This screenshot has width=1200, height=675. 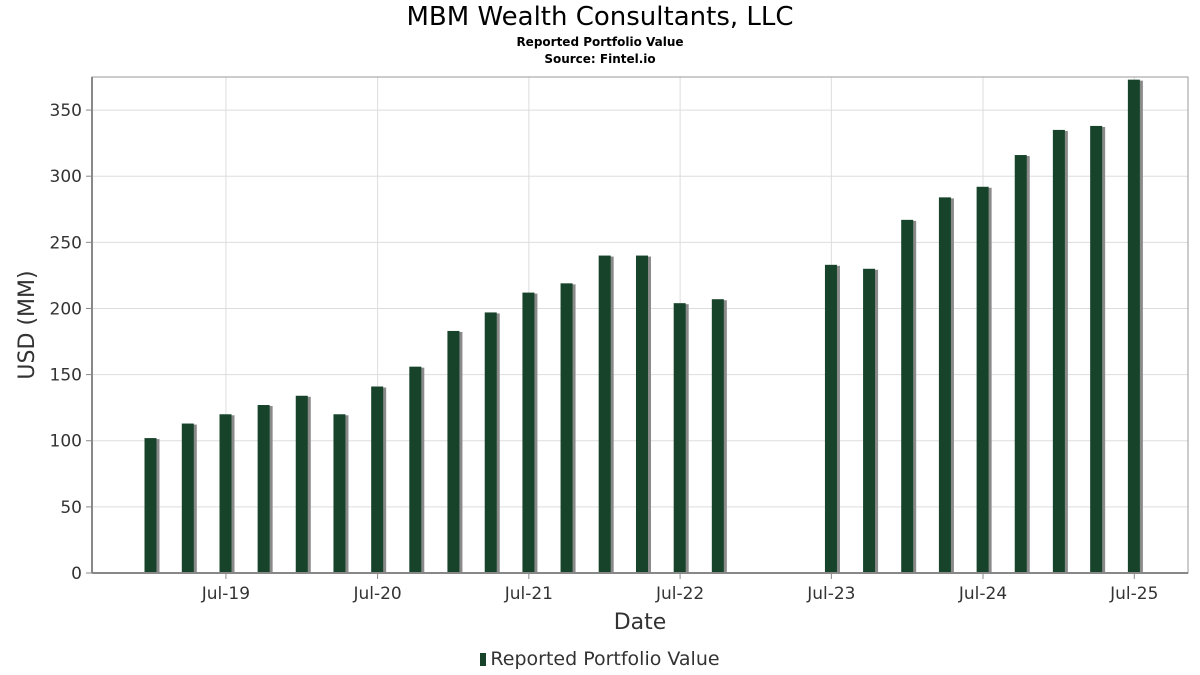 I want to click on y-tick-label: 100, so click(x=66, y=442).